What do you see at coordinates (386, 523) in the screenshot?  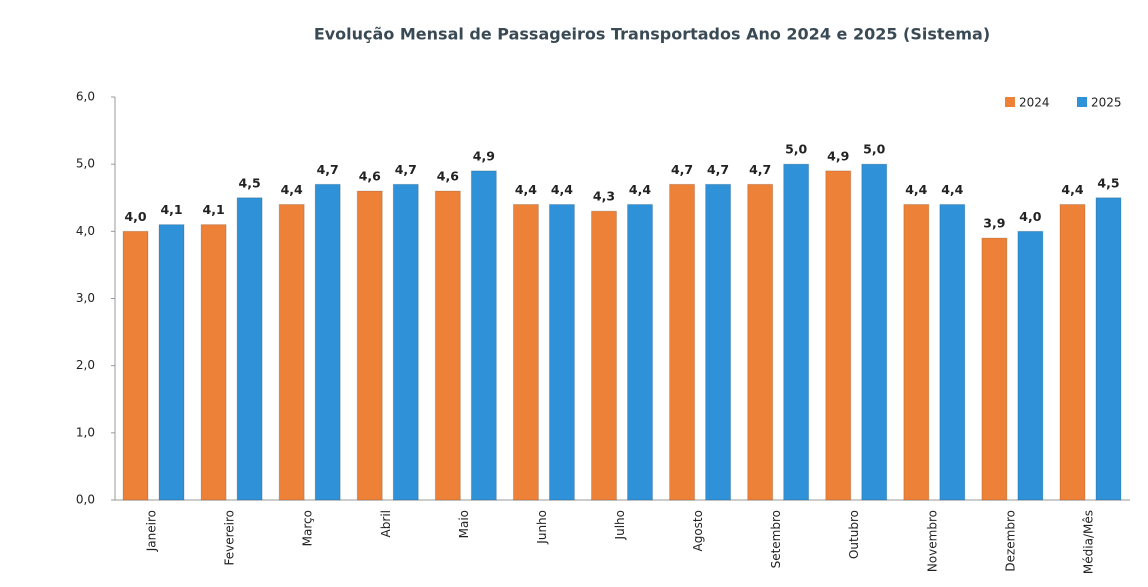 I see `x-tick-label: Abril` at bounding box center [386, 523].